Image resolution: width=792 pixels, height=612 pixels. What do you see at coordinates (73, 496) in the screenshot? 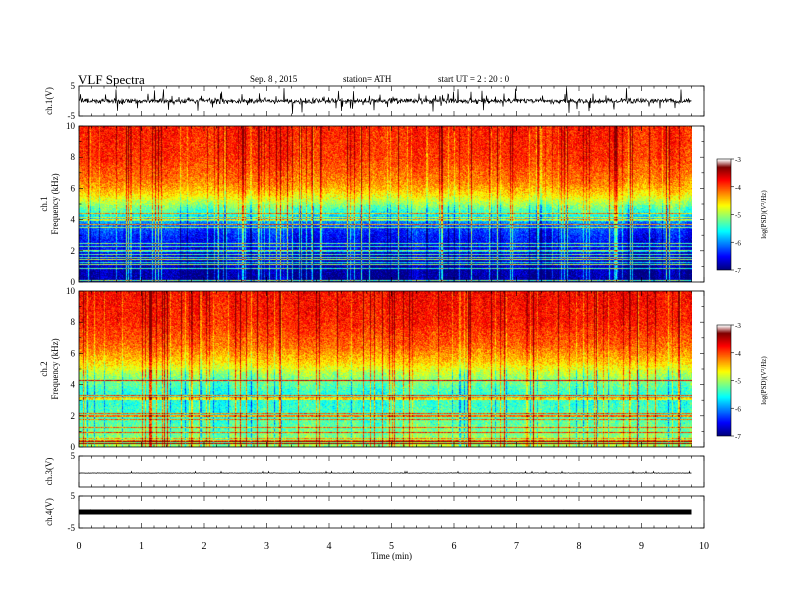
I see `ch4-waveform-y-tick-label: 5` at bounding box center [73, 496].